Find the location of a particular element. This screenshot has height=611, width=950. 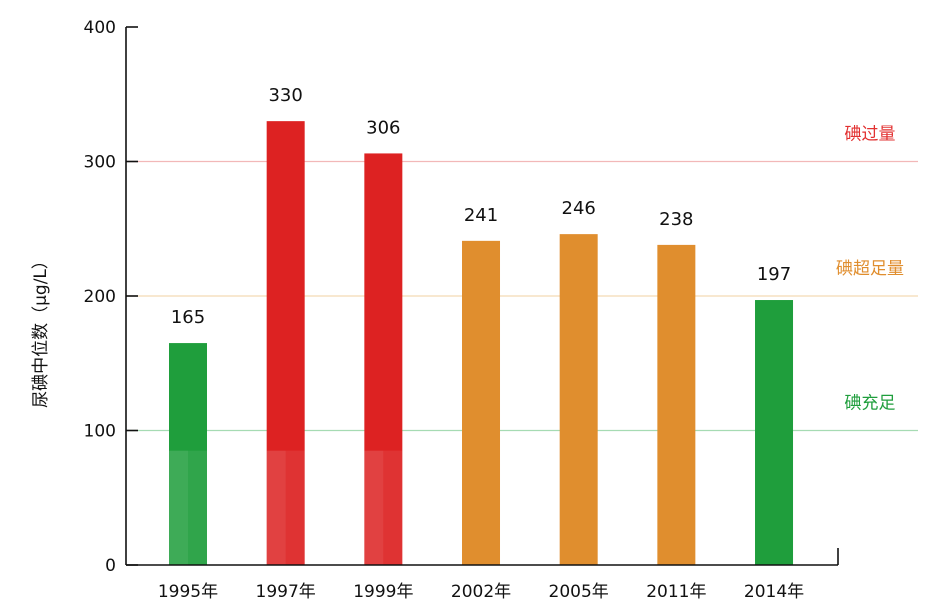

bar-2-light-segment-left is located at coordinates (374, 507).